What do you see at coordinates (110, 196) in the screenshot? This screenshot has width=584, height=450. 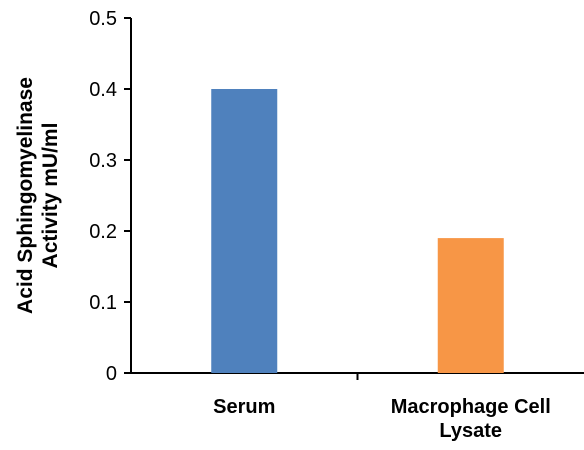 I see `y-ticks: 0 0.1 0.2 0.3 0.4 0.5` at bounding box center [110, 196].